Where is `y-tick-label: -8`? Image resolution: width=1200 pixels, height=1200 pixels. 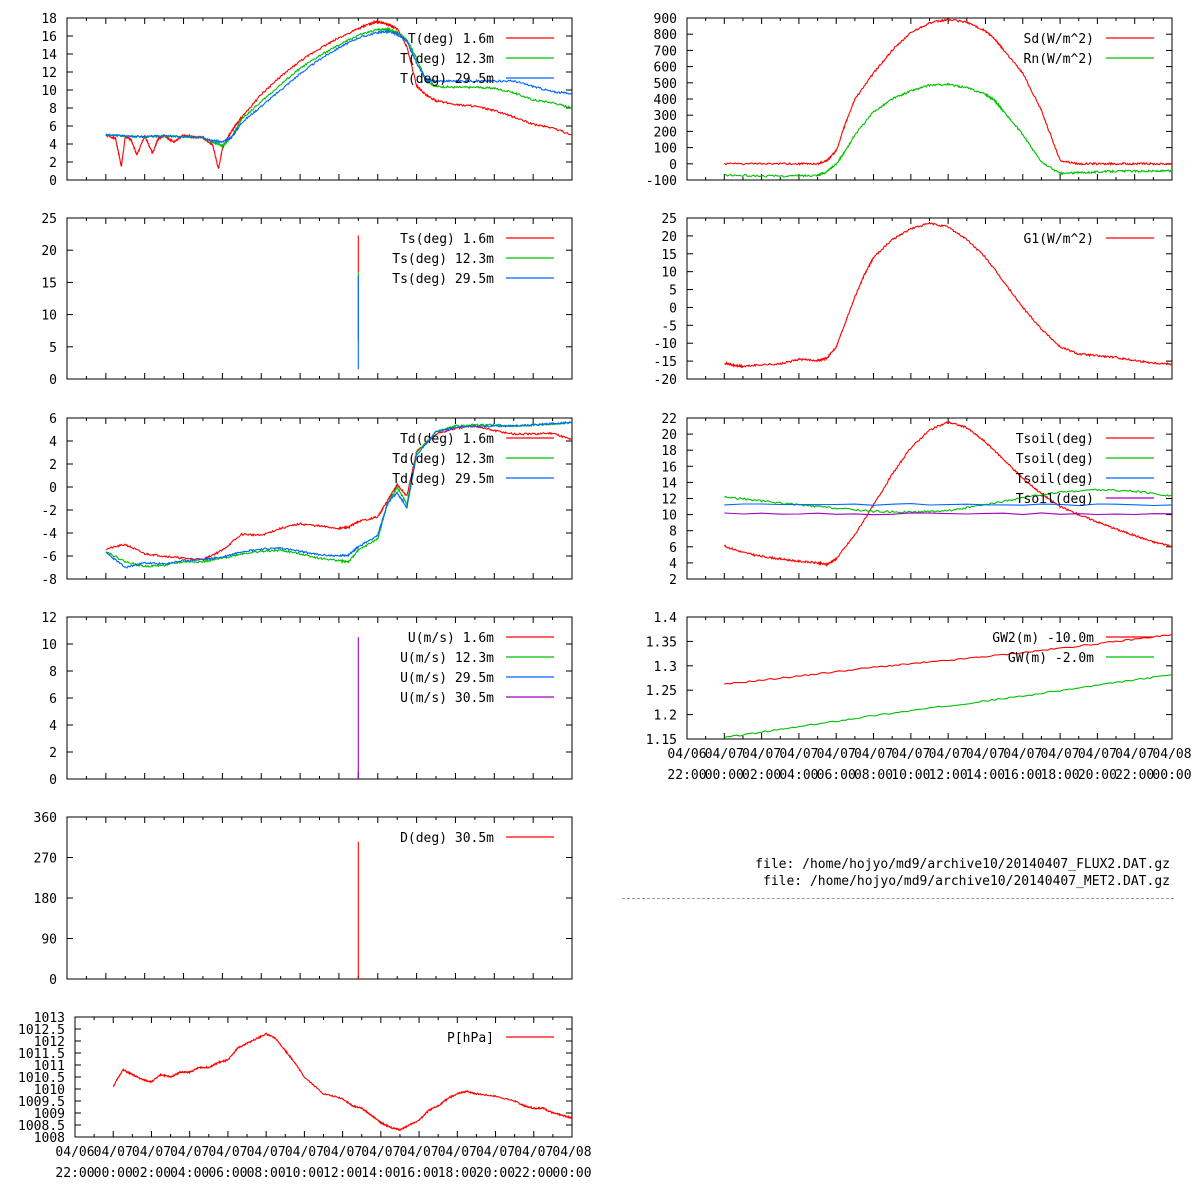 y-tick-label: -8 is located at coordinates (49, 580).